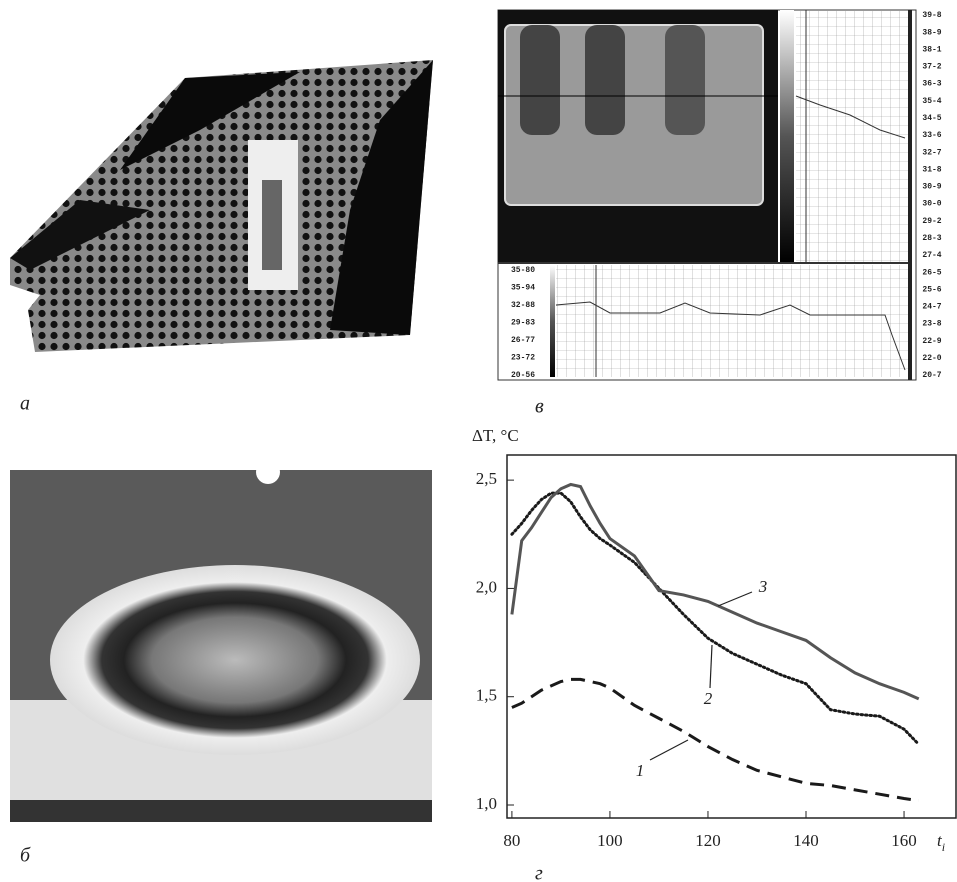  I want to click on scale-label: 26-77, so click(523, 340).